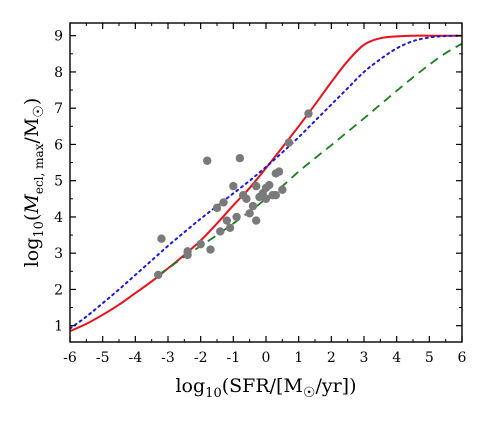 The image size is (491, 429). What do you see at coordinates (39, 168) in the screenshot?
I see `y-label-mass-sub: ecl, max` at bounding box center [39, 168].